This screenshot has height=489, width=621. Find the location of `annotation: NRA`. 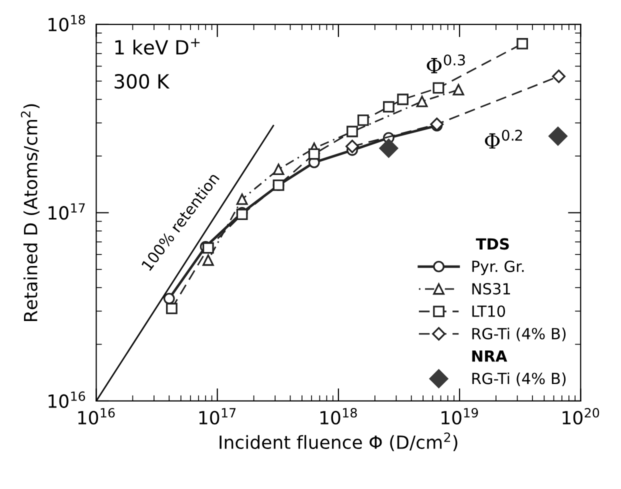

annotation: NRA is located at coordinates (490, 356).